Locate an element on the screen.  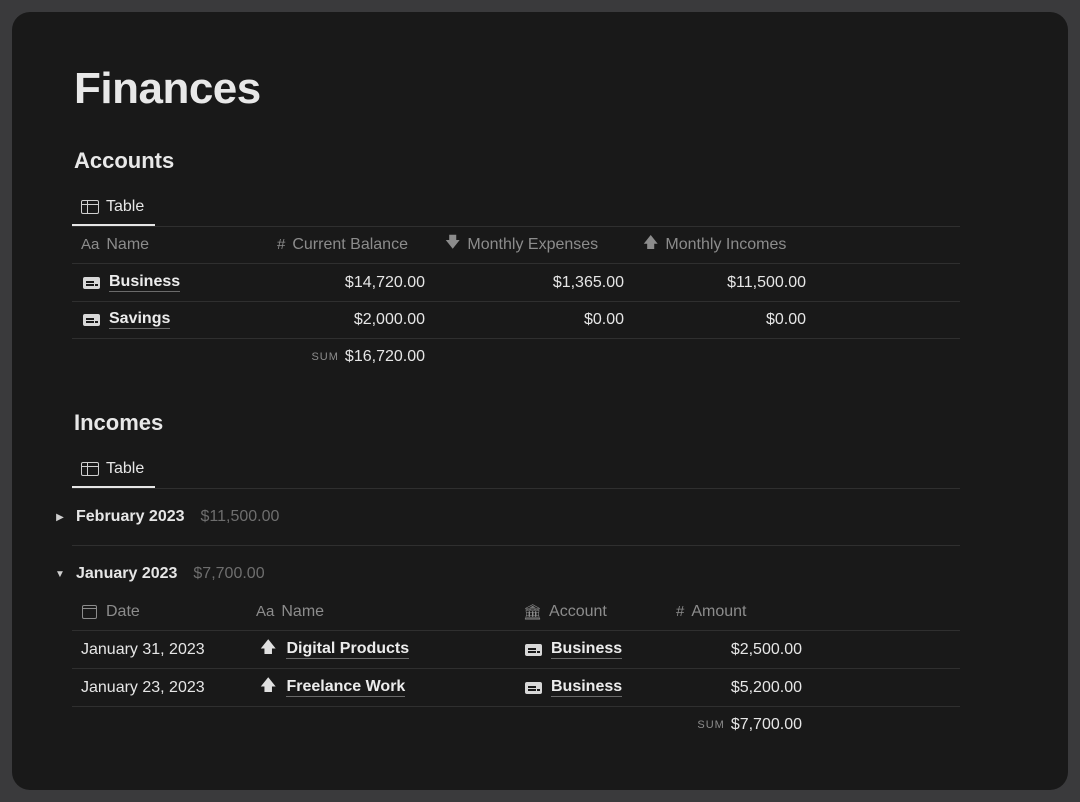
accounts-sum: SUM $16,720.00 is located at coordinates (368, 356).